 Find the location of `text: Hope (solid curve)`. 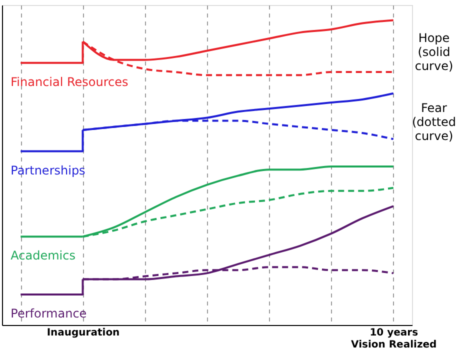

text: Hope (solid curve) is located at coordinates (434, 52).